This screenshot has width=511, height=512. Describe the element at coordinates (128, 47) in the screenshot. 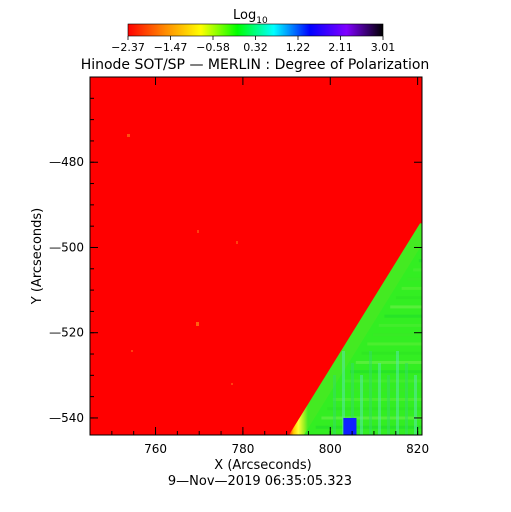

I see `colorbar-tick-label: −2.37` at that location.